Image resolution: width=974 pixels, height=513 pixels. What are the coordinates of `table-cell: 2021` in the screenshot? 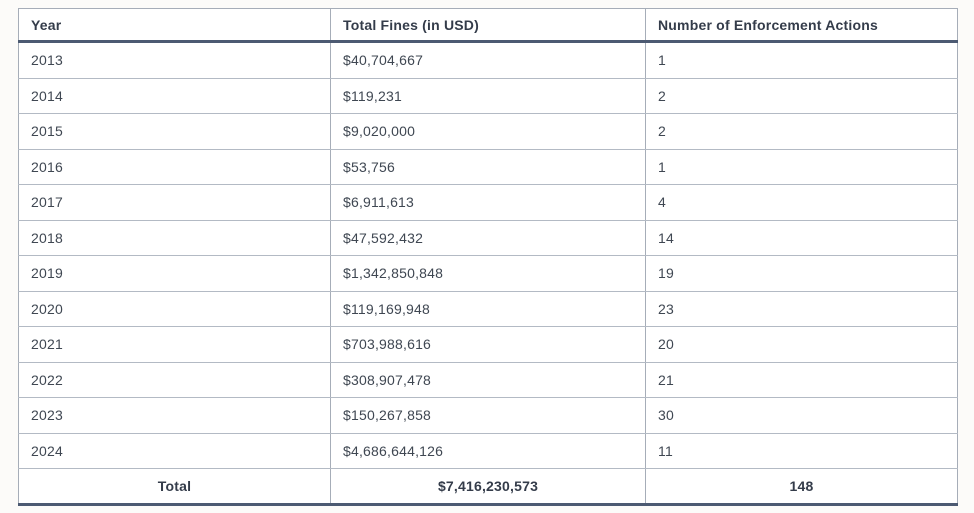 It's located at (174, 344).